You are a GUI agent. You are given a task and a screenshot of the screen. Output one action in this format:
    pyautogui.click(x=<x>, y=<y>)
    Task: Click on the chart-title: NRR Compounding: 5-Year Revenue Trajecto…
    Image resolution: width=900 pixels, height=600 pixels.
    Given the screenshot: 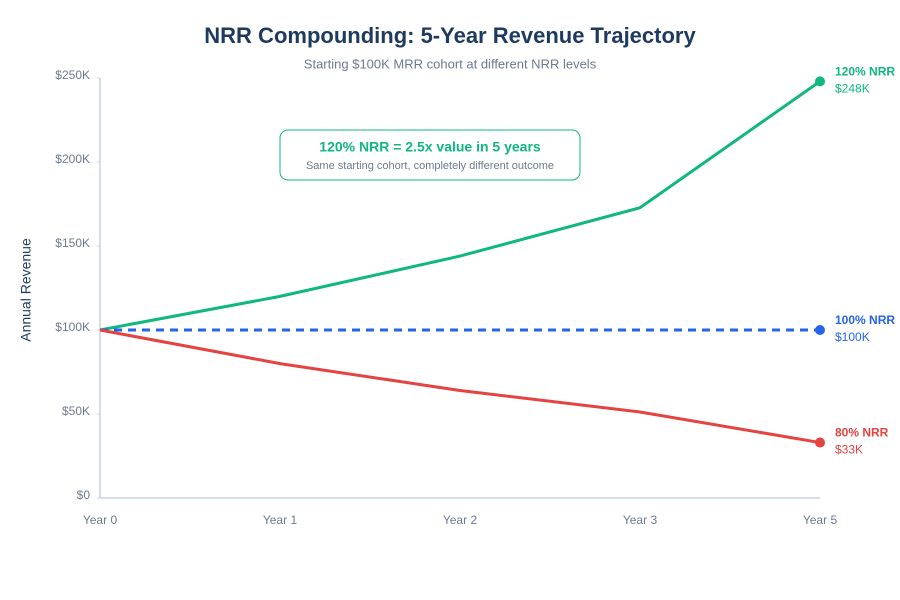 What is the action you would take?
    pyautogui.click(x=450, y=35)
    